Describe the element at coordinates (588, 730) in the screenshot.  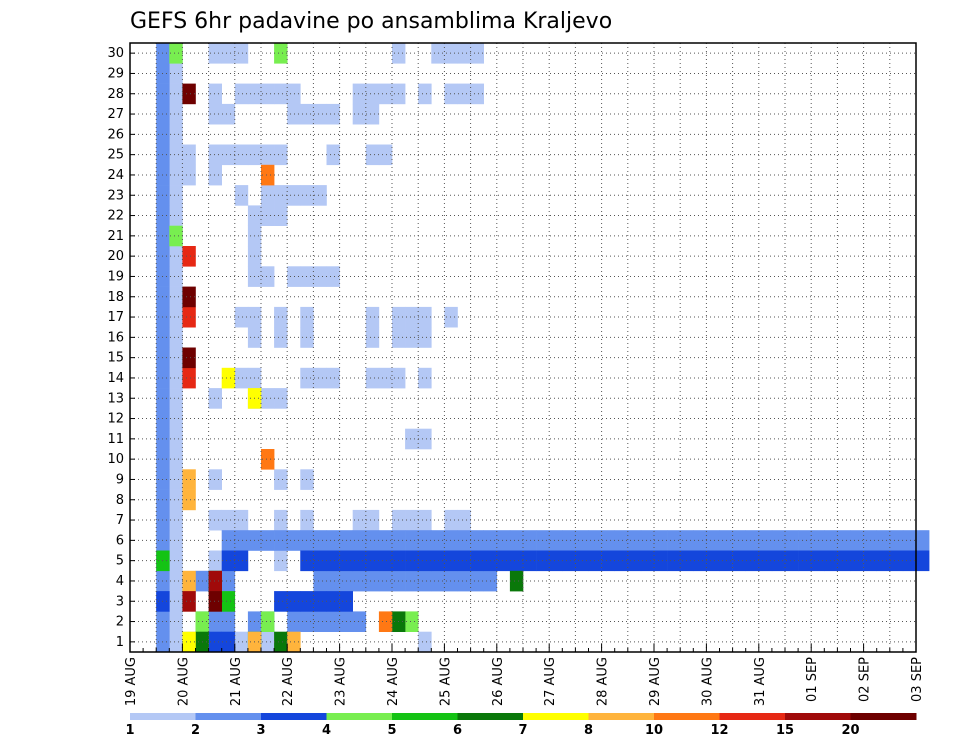
I see `legend-label: 8` at that location.